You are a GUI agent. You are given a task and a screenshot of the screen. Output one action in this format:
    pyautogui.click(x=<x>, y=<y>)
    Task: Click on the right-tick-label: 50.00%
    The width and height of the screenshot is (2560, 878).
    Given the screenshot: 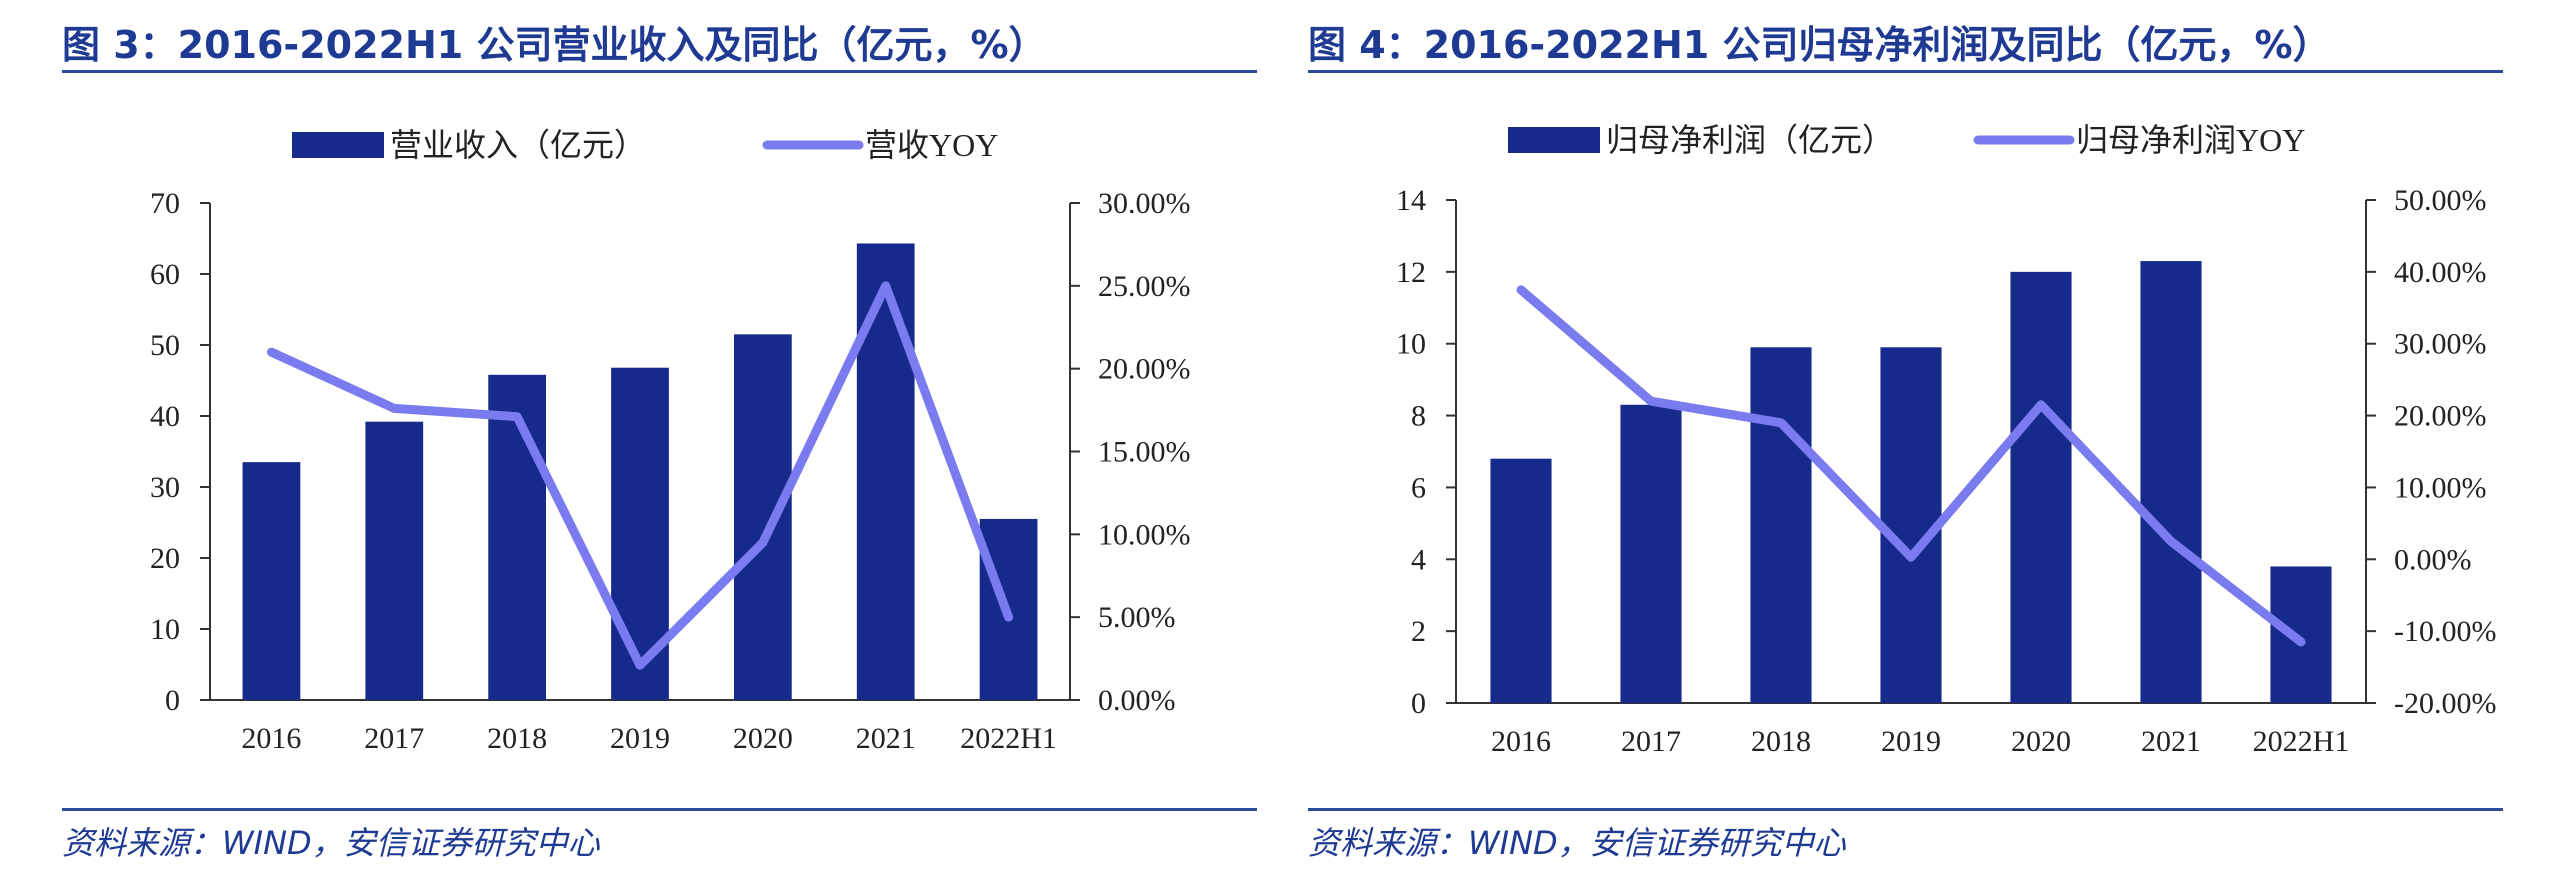 What is the action you would take?
    pyautogui.click(x=2440, y=200)
    